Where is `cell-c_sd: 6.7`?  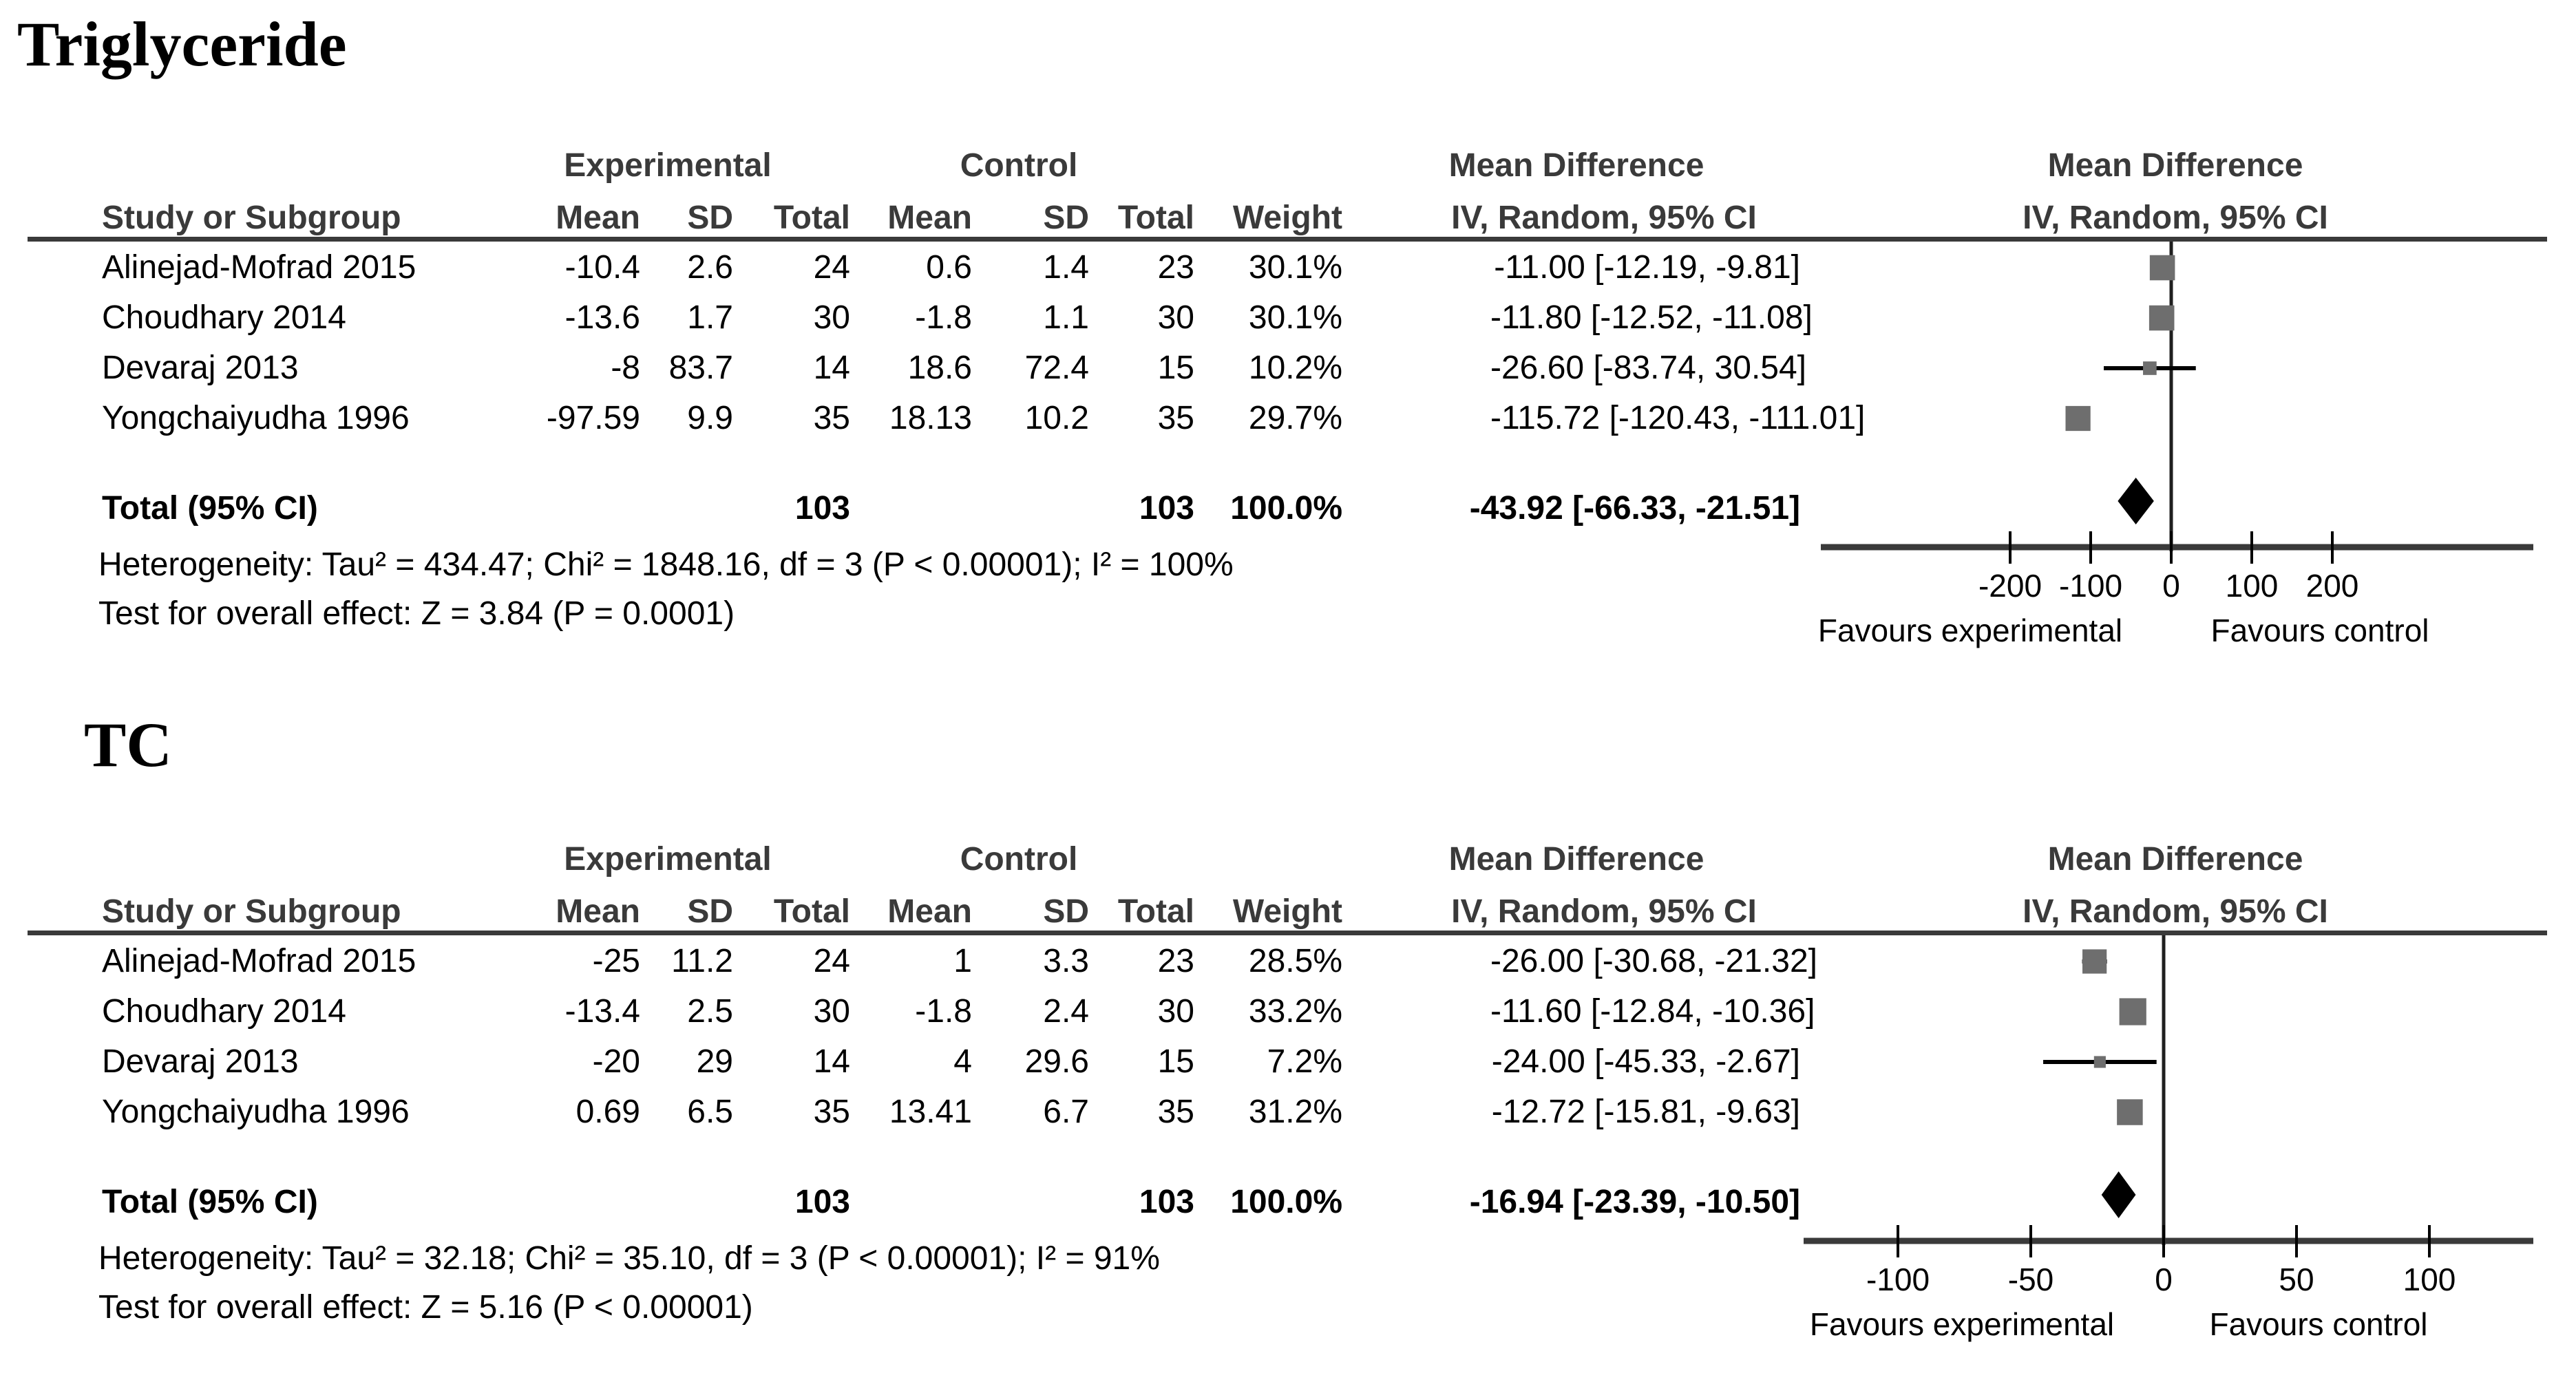
cell-c_sd: 6.7 is located at coordinates (1066, 1112).